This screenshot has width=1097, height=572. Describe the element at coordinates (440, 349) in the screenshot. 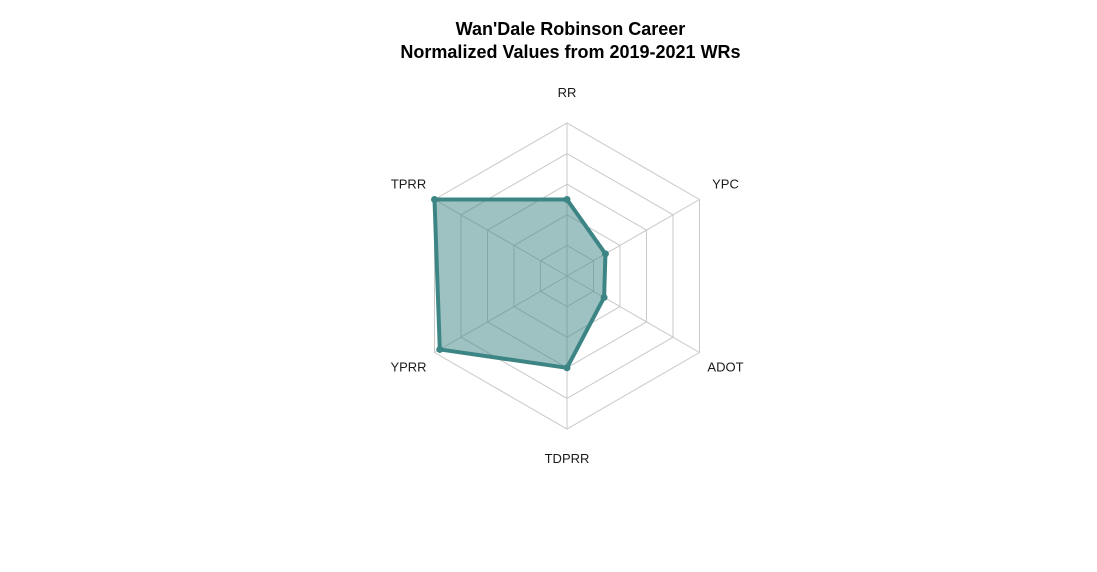

I see `data-point-yprr` at that location.